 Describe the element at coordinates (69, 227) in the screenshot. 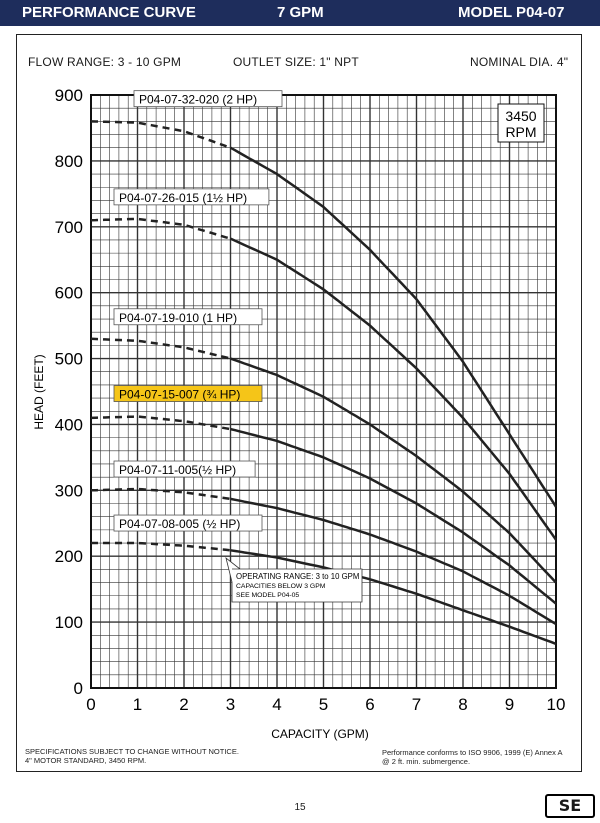

I see `y-tick-label: 700` at that location.